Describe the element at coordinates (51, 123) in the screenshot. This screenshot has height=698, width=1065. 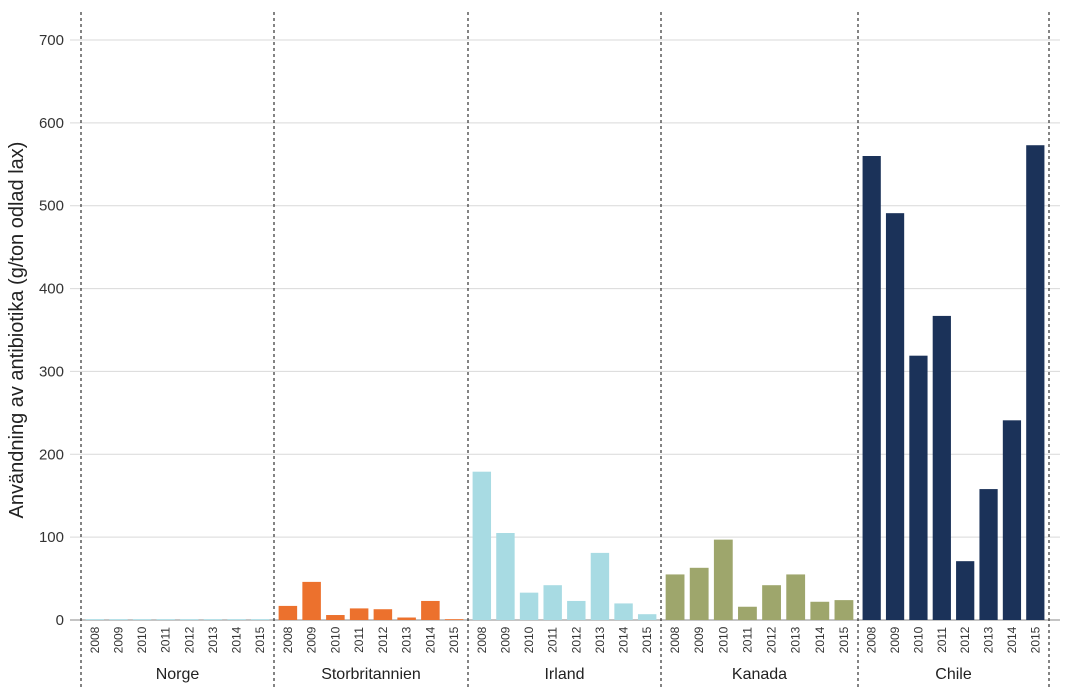
I see `y-tick-label: 600` at that location.